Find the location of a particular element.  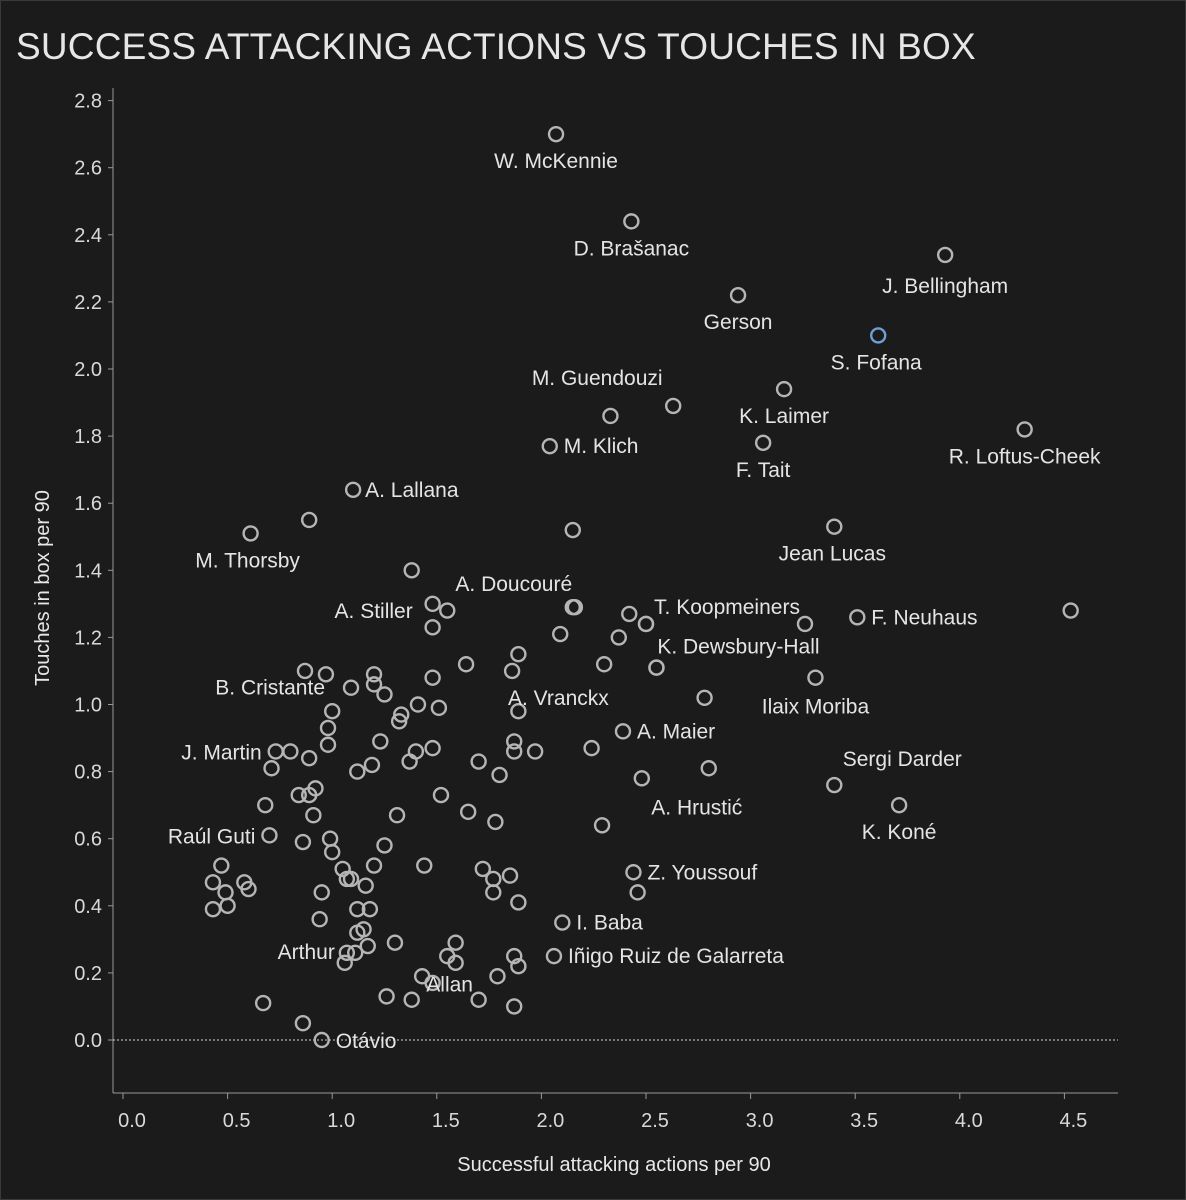

data-point-j-martin is located at coordinates (275, 751).